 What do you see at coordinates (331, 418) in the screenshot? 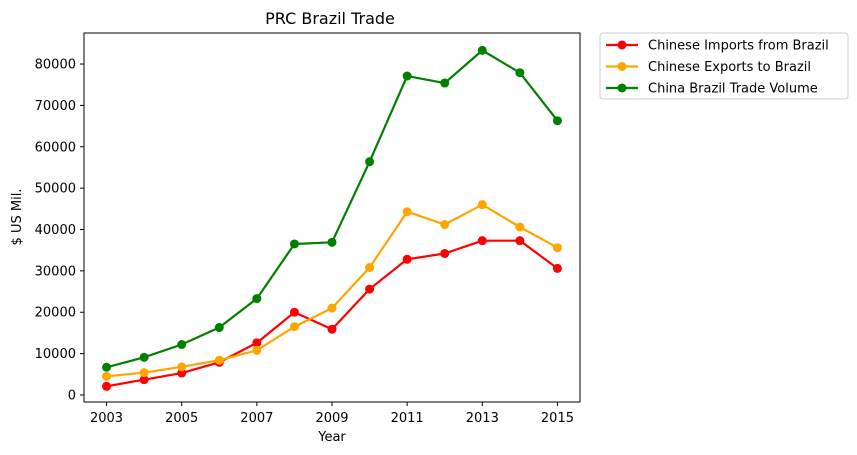
I see `x-tick-label: 2009` at bounding box center [331, 418].